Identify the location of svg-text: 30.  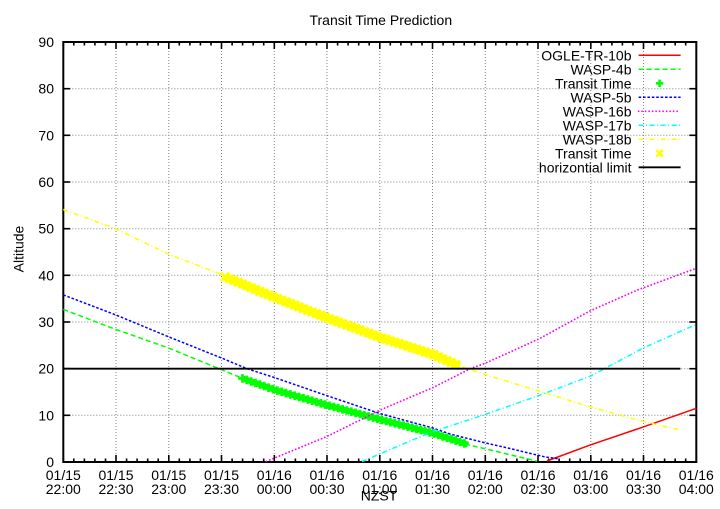
(46, 322).